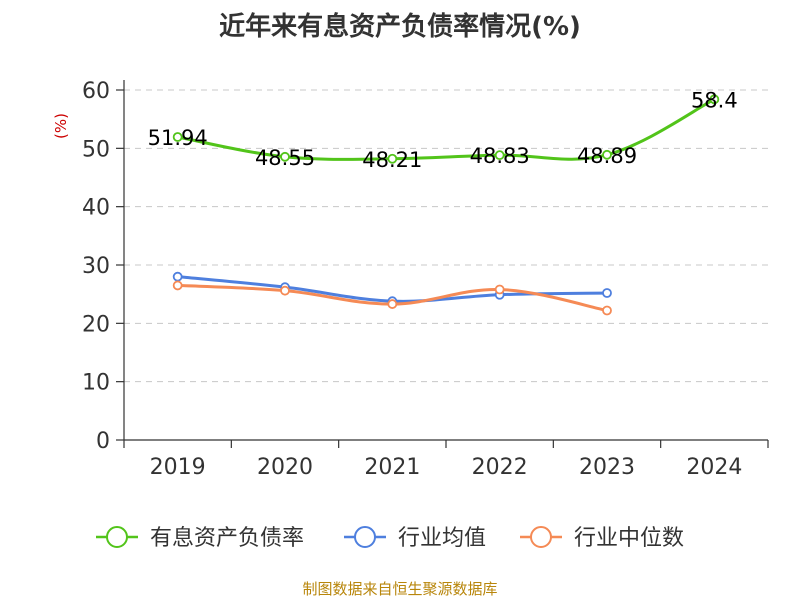 The height and width of the screenshot is (600, 800). What do you see at coordinates (390, 538) in the screenshot?
I see `legend: 有息资产负债率 行业均值 行业中位数` at bounding box center [390, 538].